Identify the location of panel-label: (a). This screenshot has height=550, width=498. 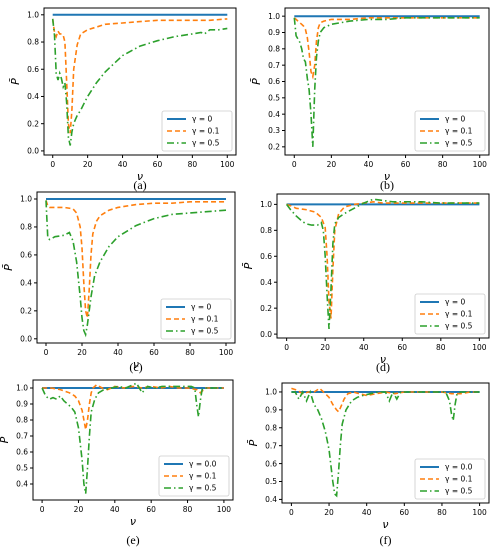
(140, 185).